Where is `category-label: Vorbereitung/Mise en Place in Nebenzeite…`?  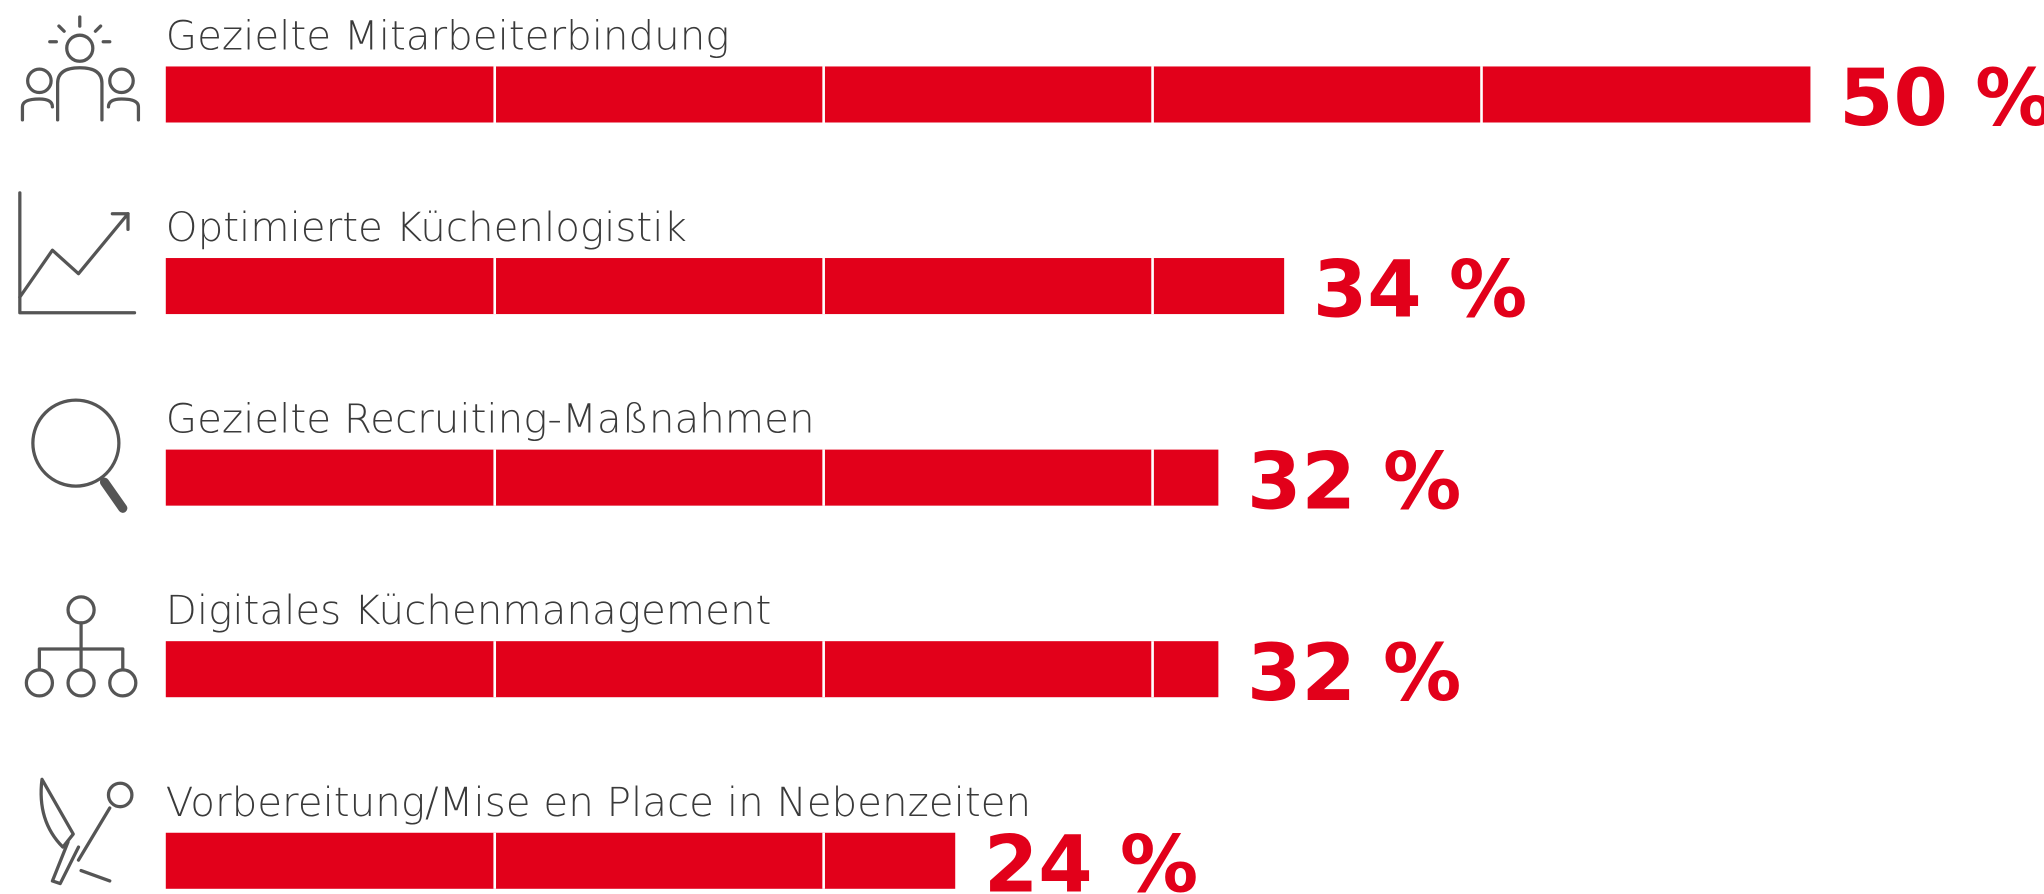 category-label: Vorbereitung/Mise en Place in Nebenzeite… is located at coordinates (598, 802).